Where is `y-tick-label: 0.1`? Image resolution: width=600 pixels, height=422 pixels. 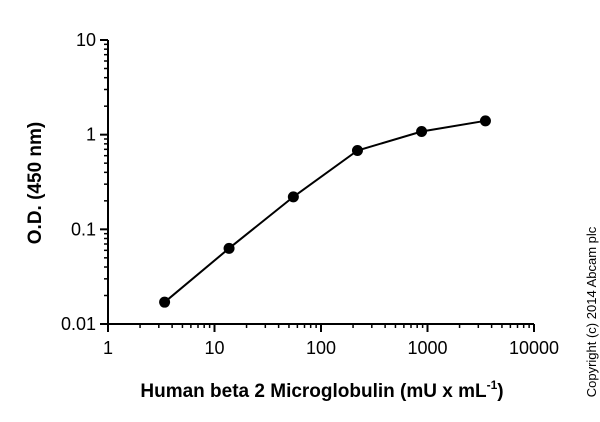
y-tick-label: 0.1 is located at coordinates (83, 229).